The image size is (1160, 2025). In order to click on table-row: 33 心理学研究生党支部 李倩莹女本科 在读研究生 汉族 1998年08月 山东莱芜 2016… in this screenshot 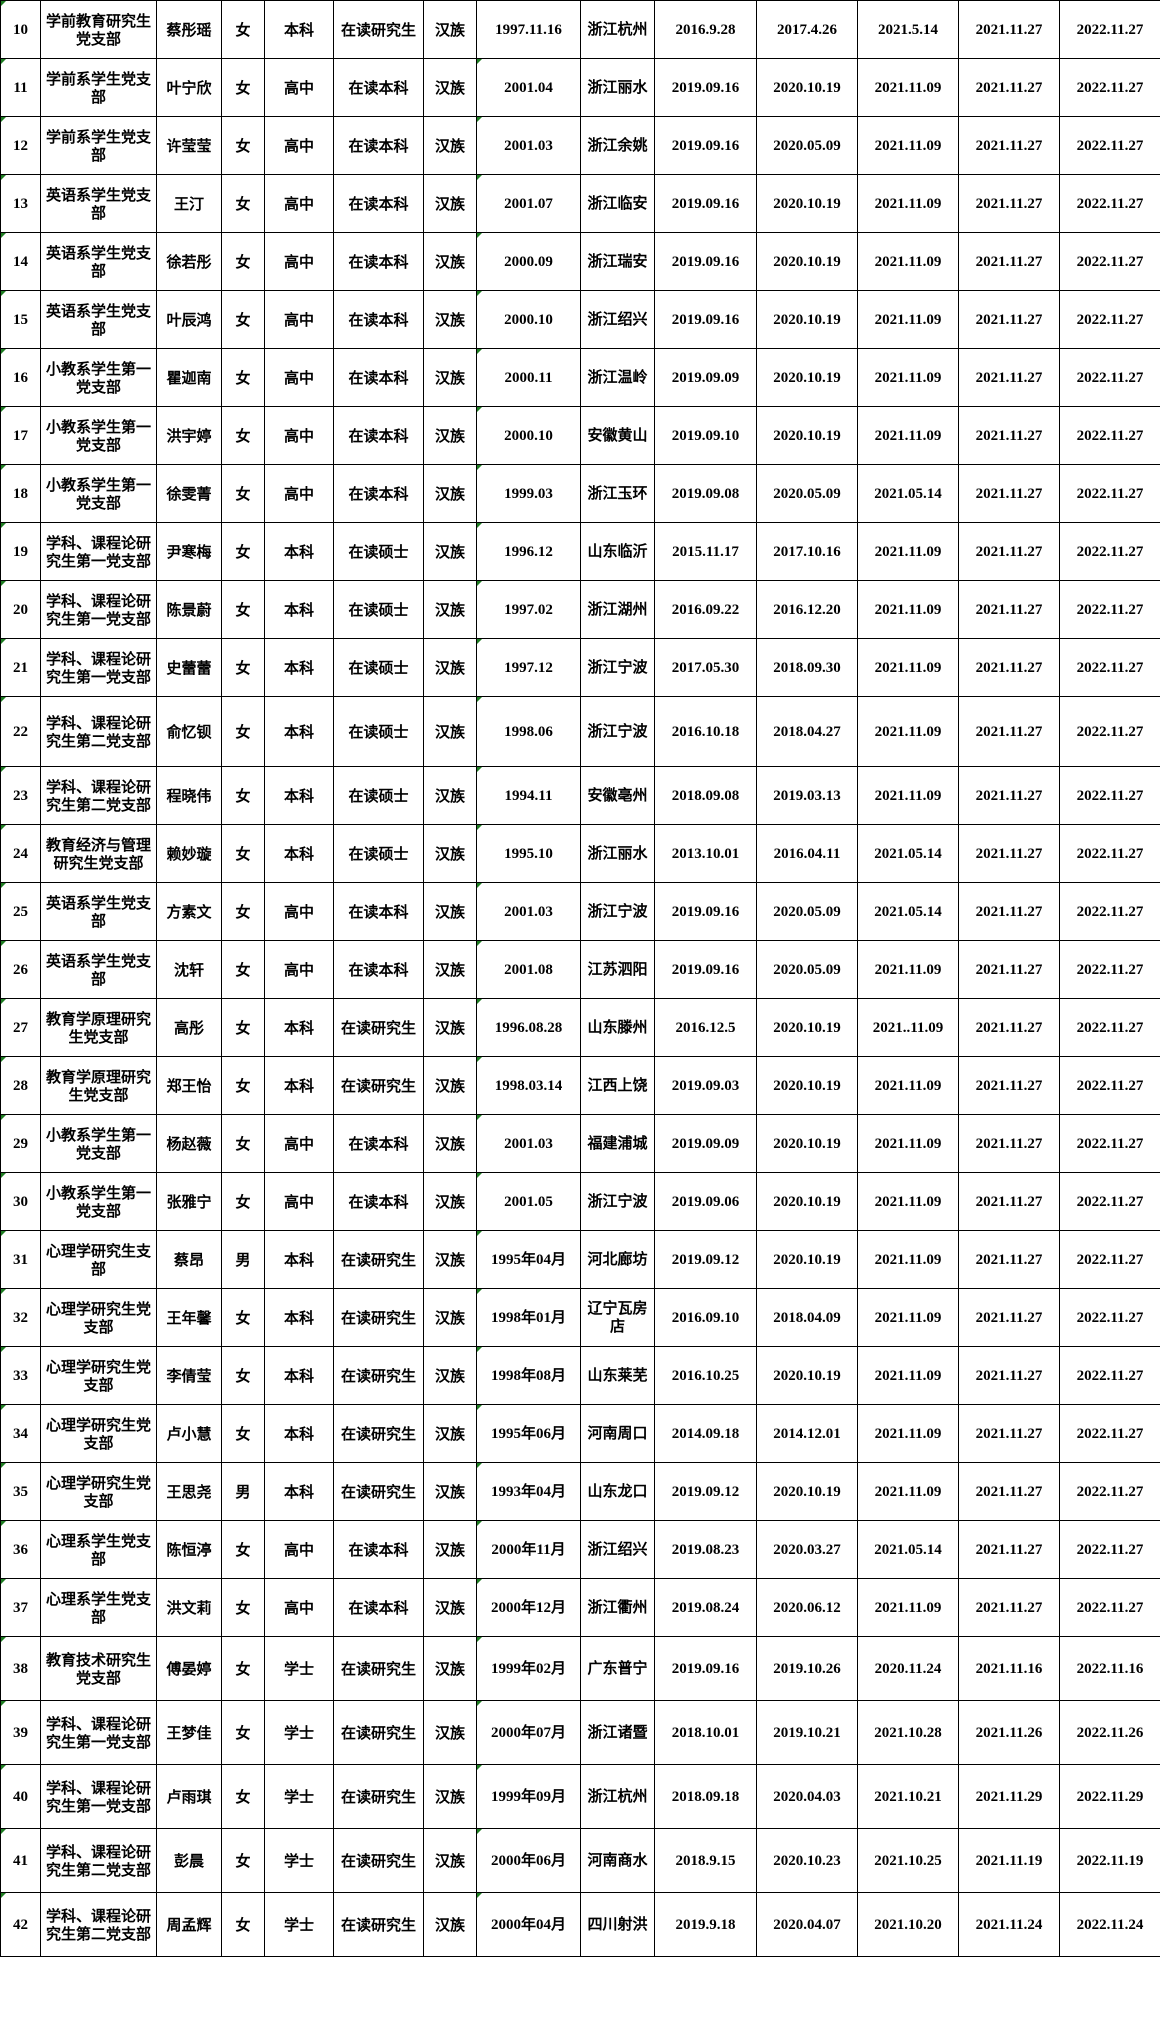, I will do `click(580, 1375)`.